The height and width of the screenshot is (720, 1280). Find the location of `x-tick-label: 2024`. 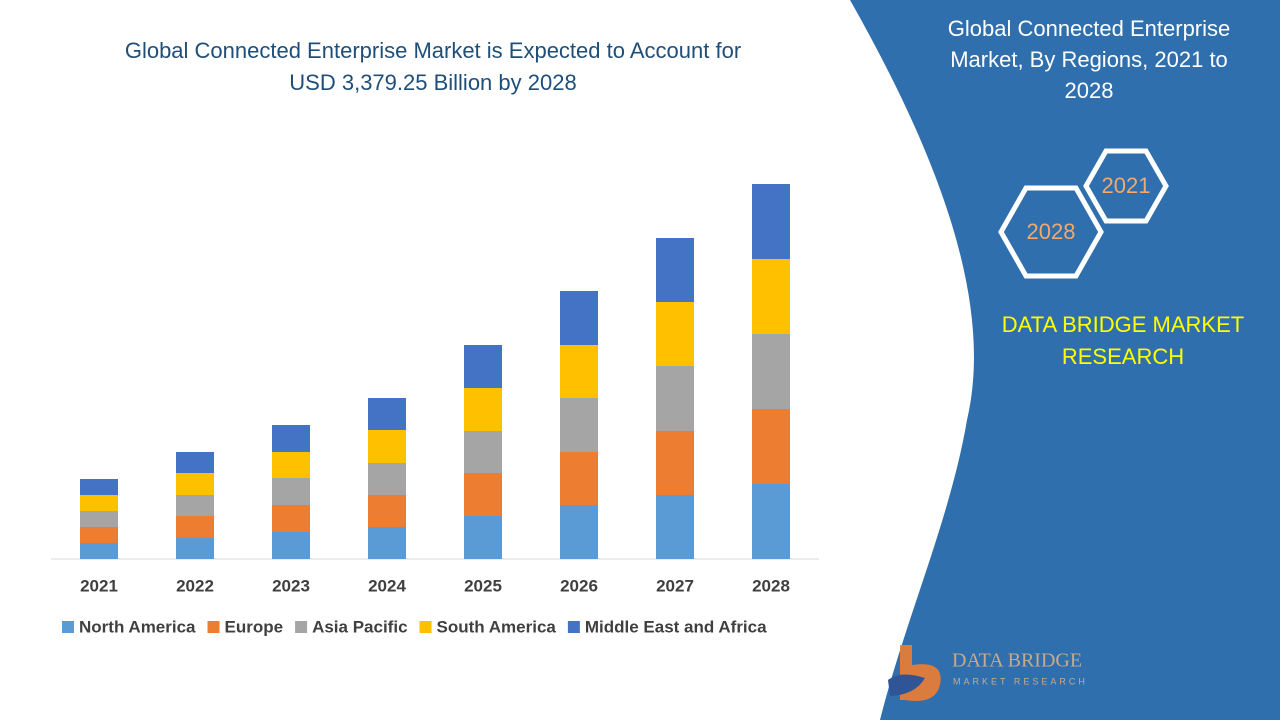

x-tick-label: 2024 is located at coordinates (387, 585).